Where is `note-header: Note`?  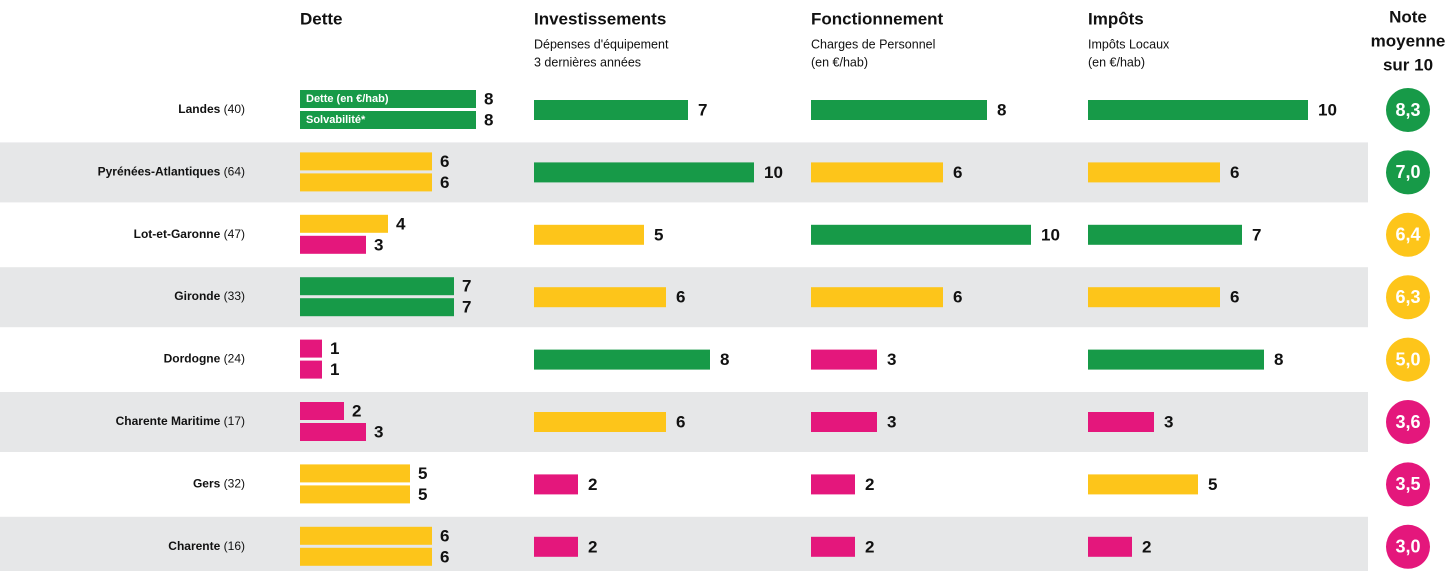 note-header: Note is located at coordinates (1408, 16).